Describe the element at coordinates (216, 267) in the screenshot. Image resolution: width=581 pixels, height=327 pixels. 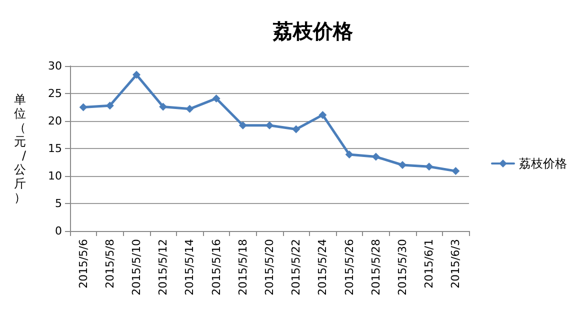
I see `x-tick-label: 2015/5/16` at that location.